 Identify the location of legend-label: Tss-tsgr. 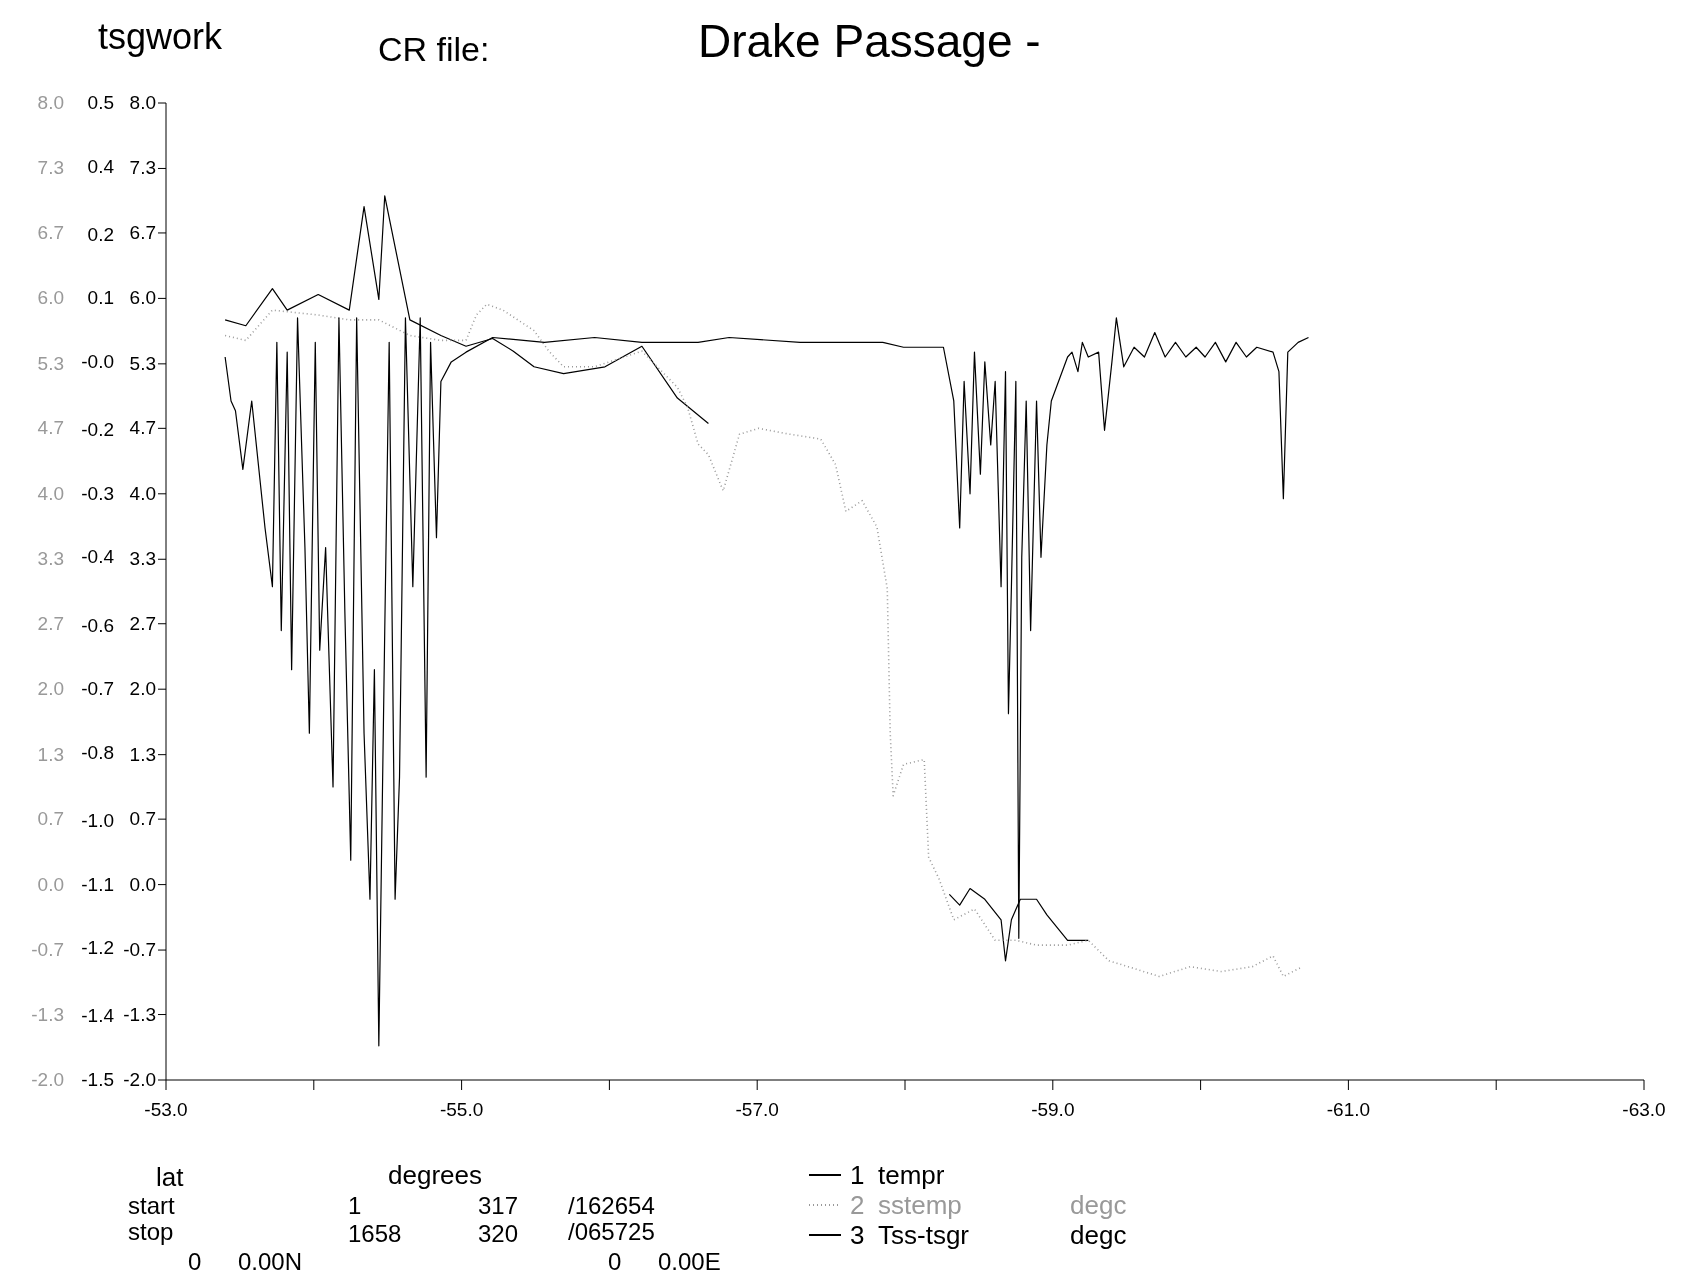
(924, 1235).